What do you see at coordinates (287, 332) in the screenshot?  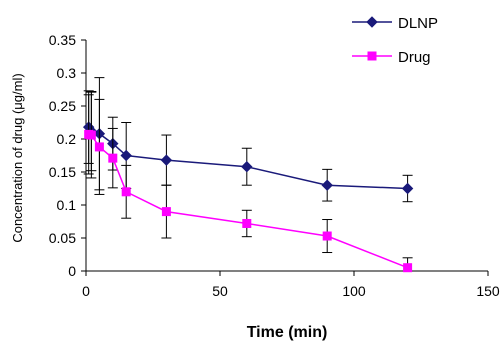 I see `x-axis-title: Time (min)` at bounding box center [287, 332].